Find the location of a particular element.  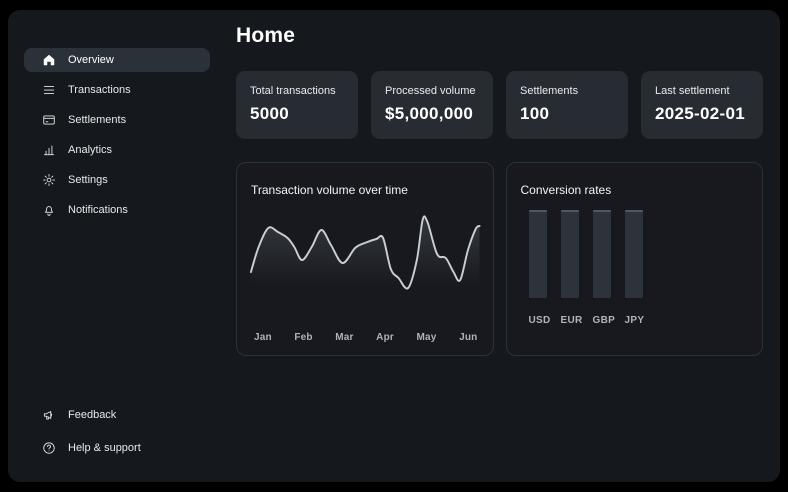

stat-value: 100 is located at coordinates (535, 113).